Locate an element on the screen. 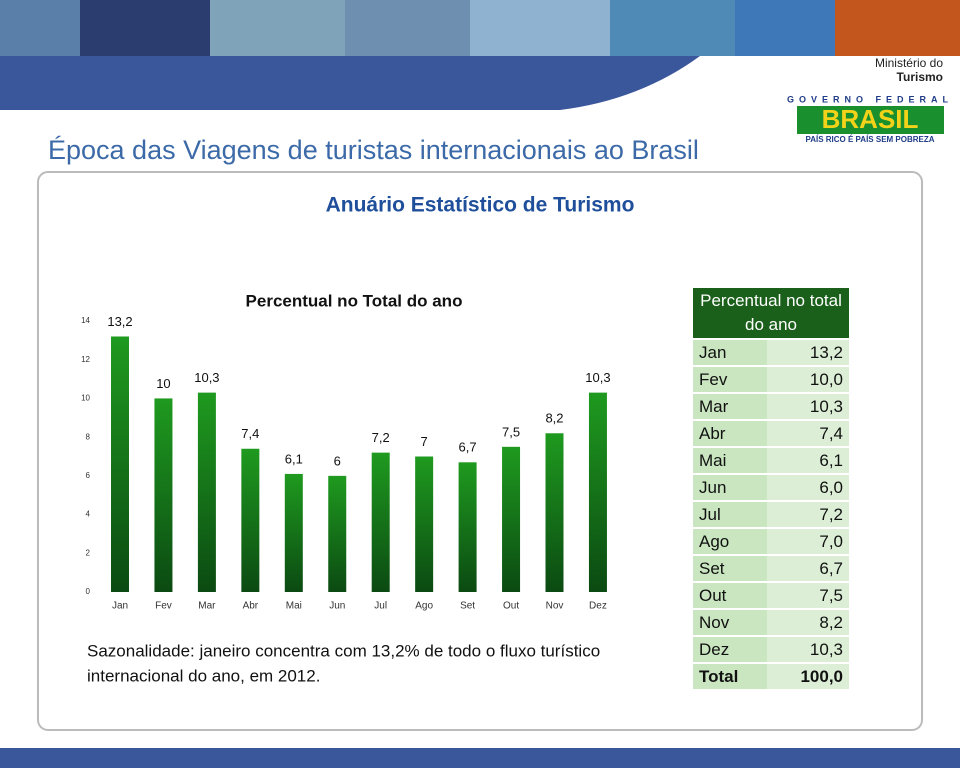 The width and height of the screenshot is (960, 768). table-value: 100,0 is located at coordinates (808, 676).